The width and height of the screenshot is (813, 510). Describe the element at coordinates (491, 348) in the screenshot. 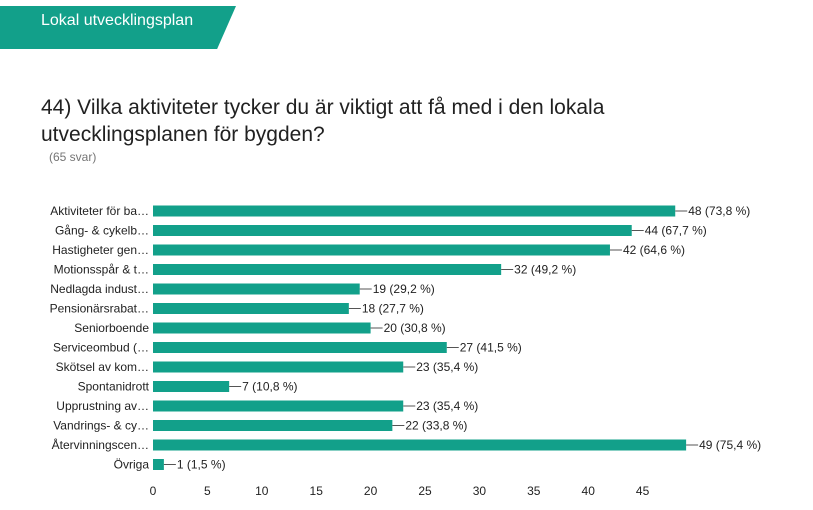

I see `data-label: 27 (41,5 %)` at that location.